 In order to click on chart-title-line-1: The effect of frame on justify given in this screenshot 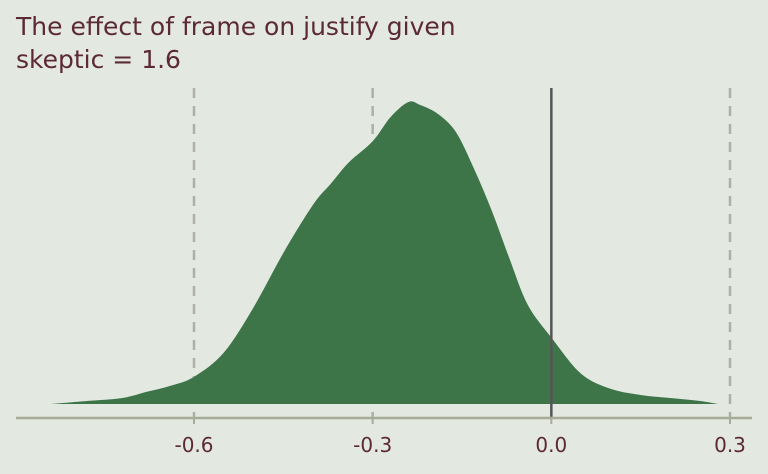, I will do `click(236, 26)`.